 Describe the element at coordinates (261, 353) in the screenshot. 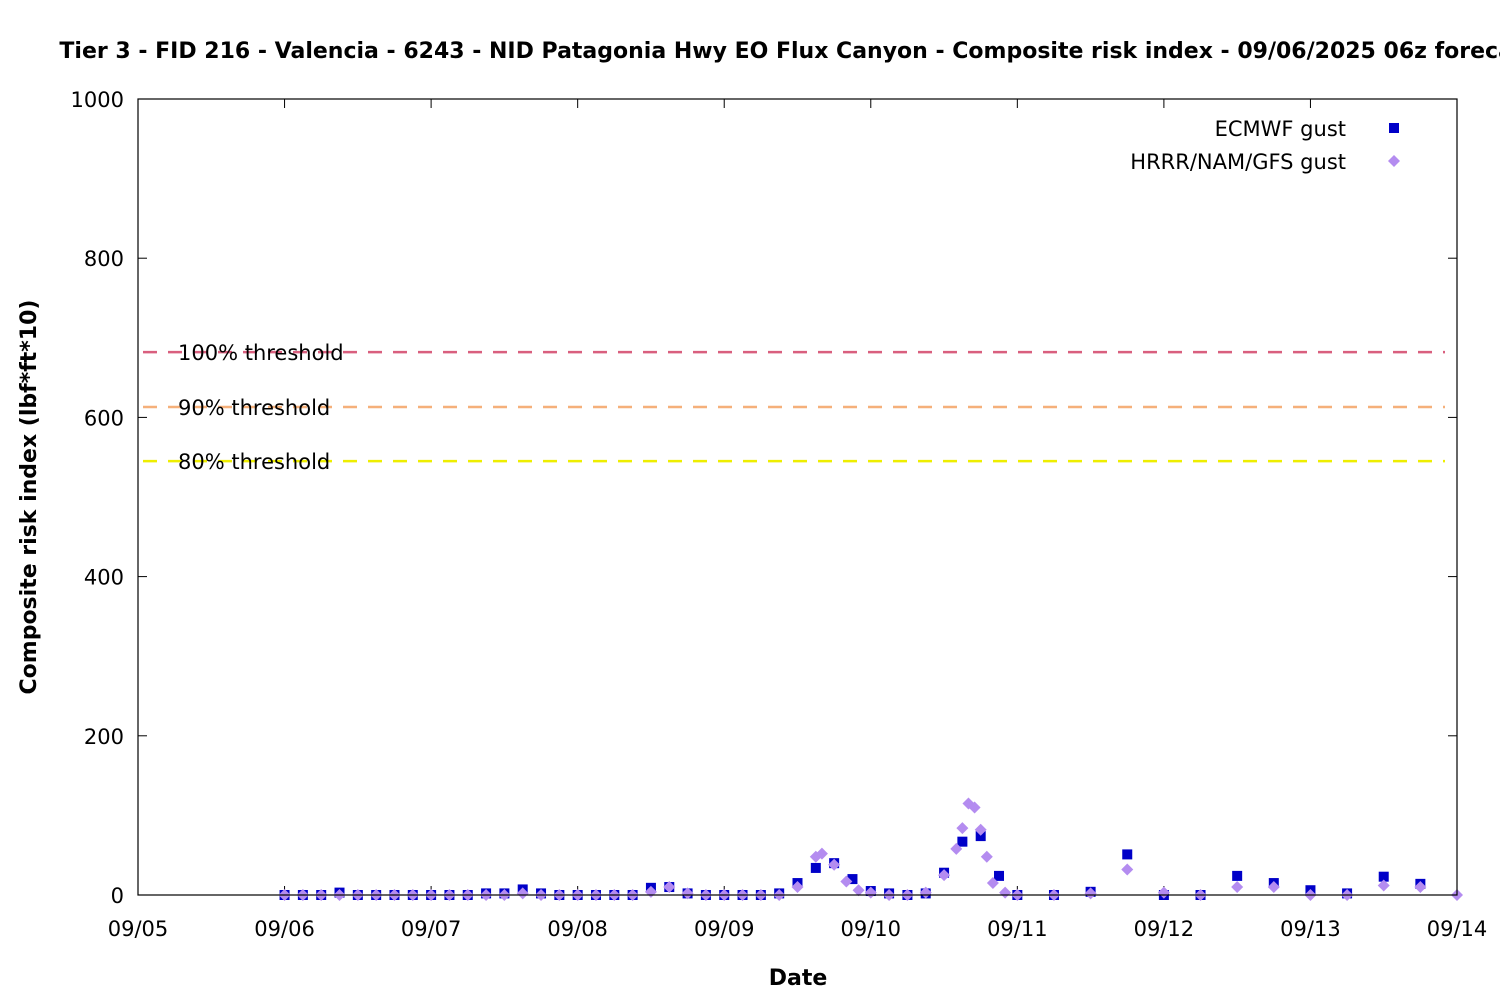

I see `threshold-label: 100% threshold` at that location.